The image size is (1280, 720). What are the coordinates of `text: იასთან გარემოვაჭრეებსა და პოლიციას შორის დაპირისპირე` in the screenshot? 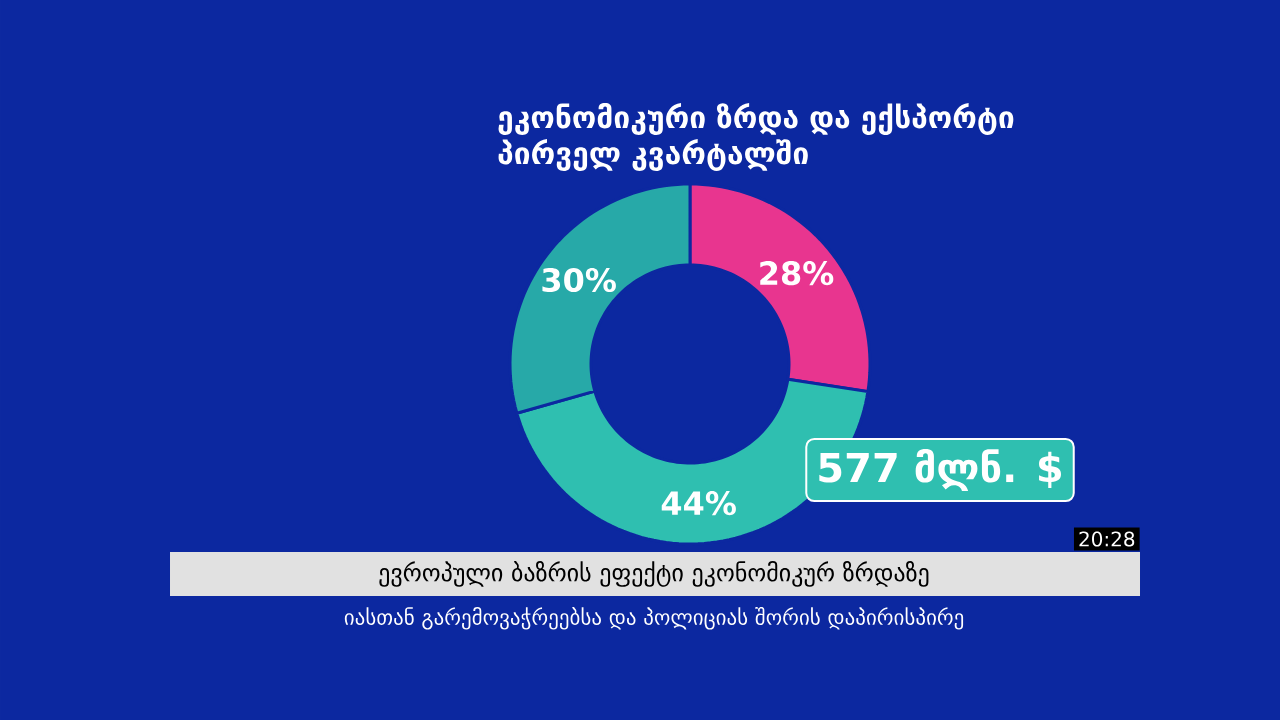 It's located at (654, 618).